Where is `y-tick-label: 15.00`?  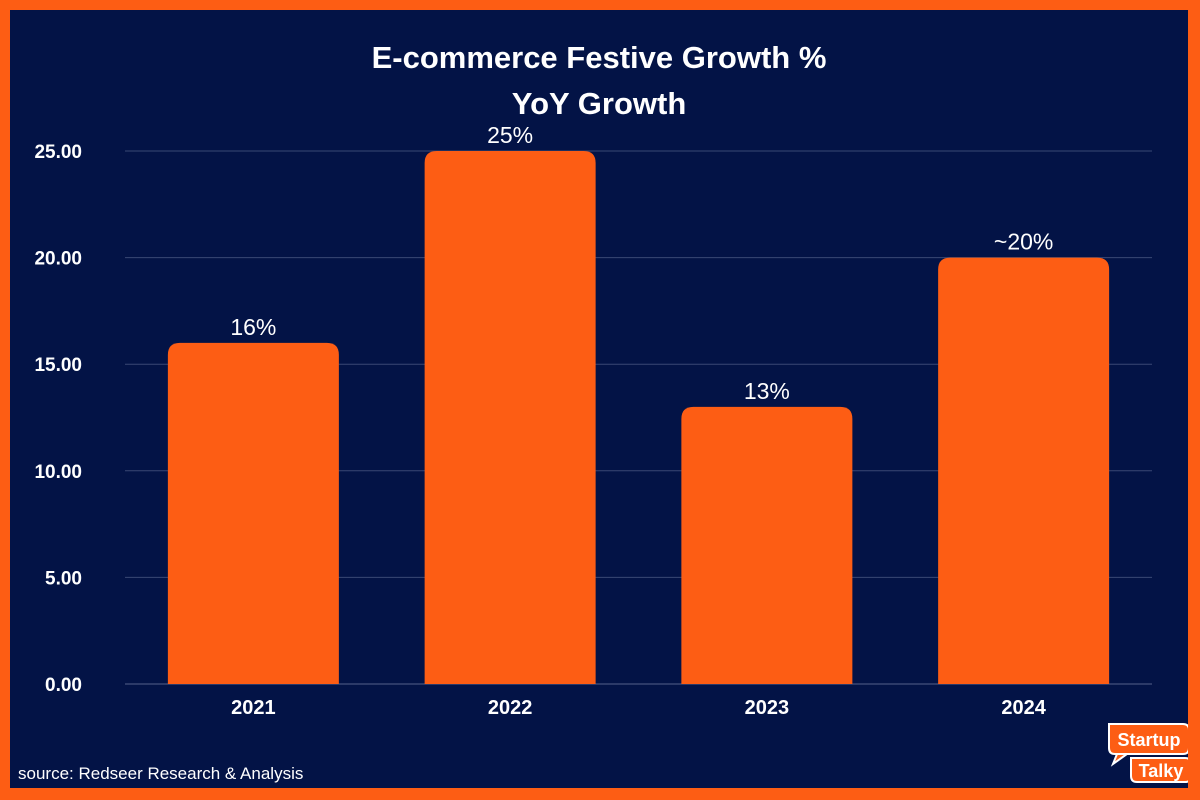 y-tick-label: 15.00 is located at coordinates (58, 365).